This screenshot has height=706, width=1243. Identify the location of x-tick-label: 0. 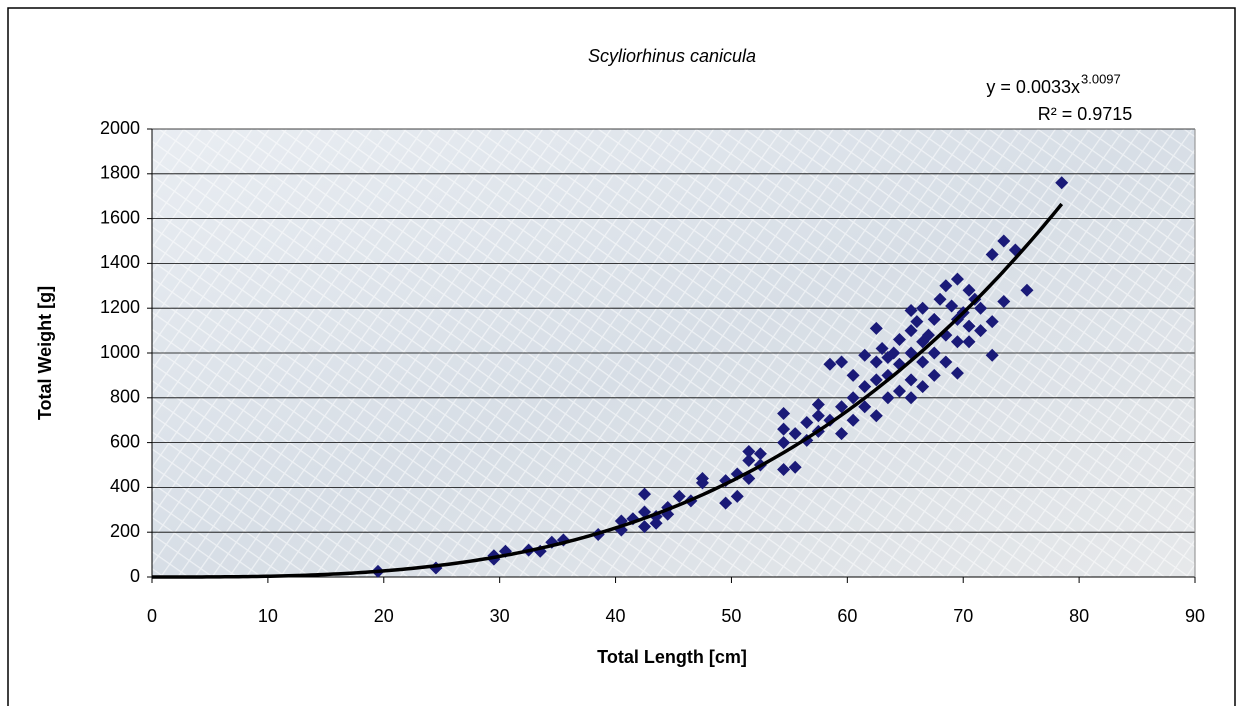
(152, 616).